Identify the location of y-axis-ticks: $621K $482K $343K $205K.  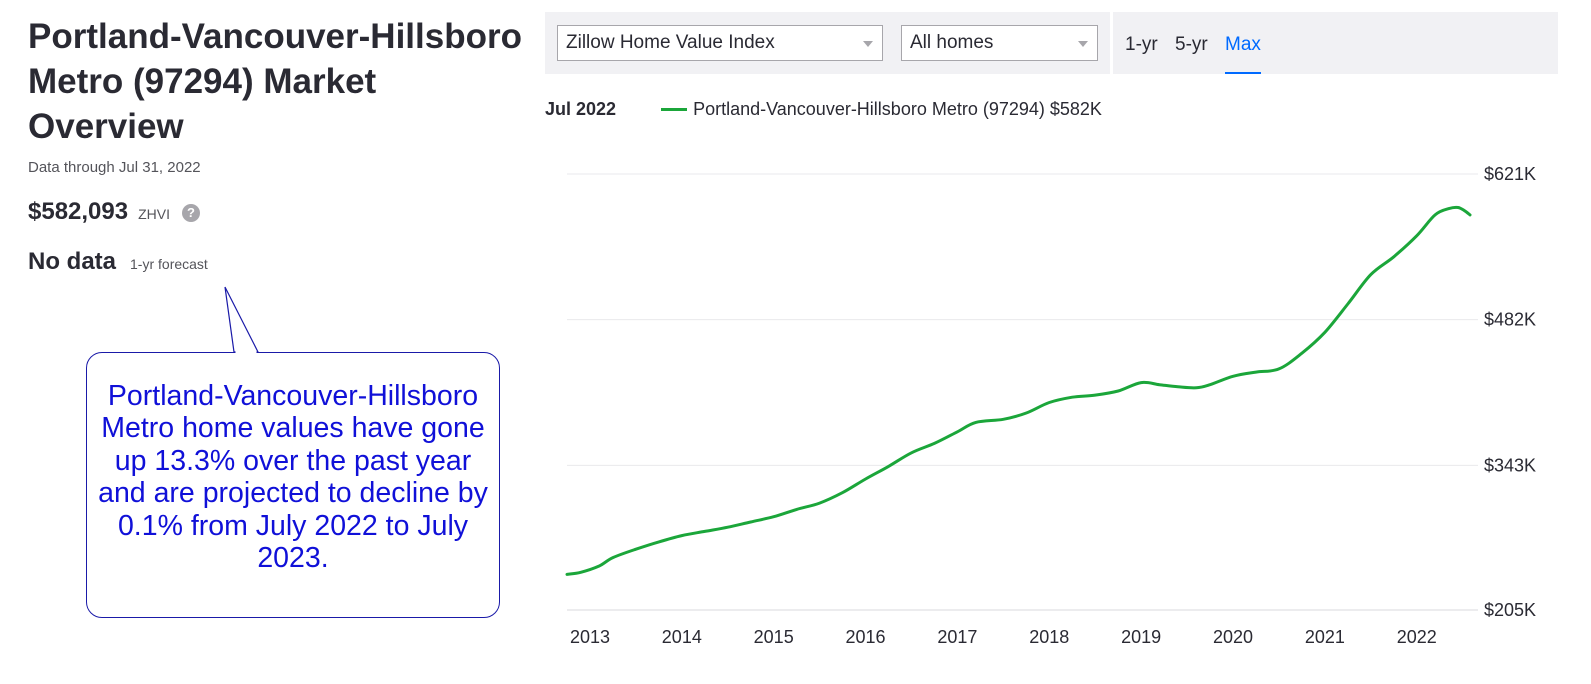
(1510, 392).